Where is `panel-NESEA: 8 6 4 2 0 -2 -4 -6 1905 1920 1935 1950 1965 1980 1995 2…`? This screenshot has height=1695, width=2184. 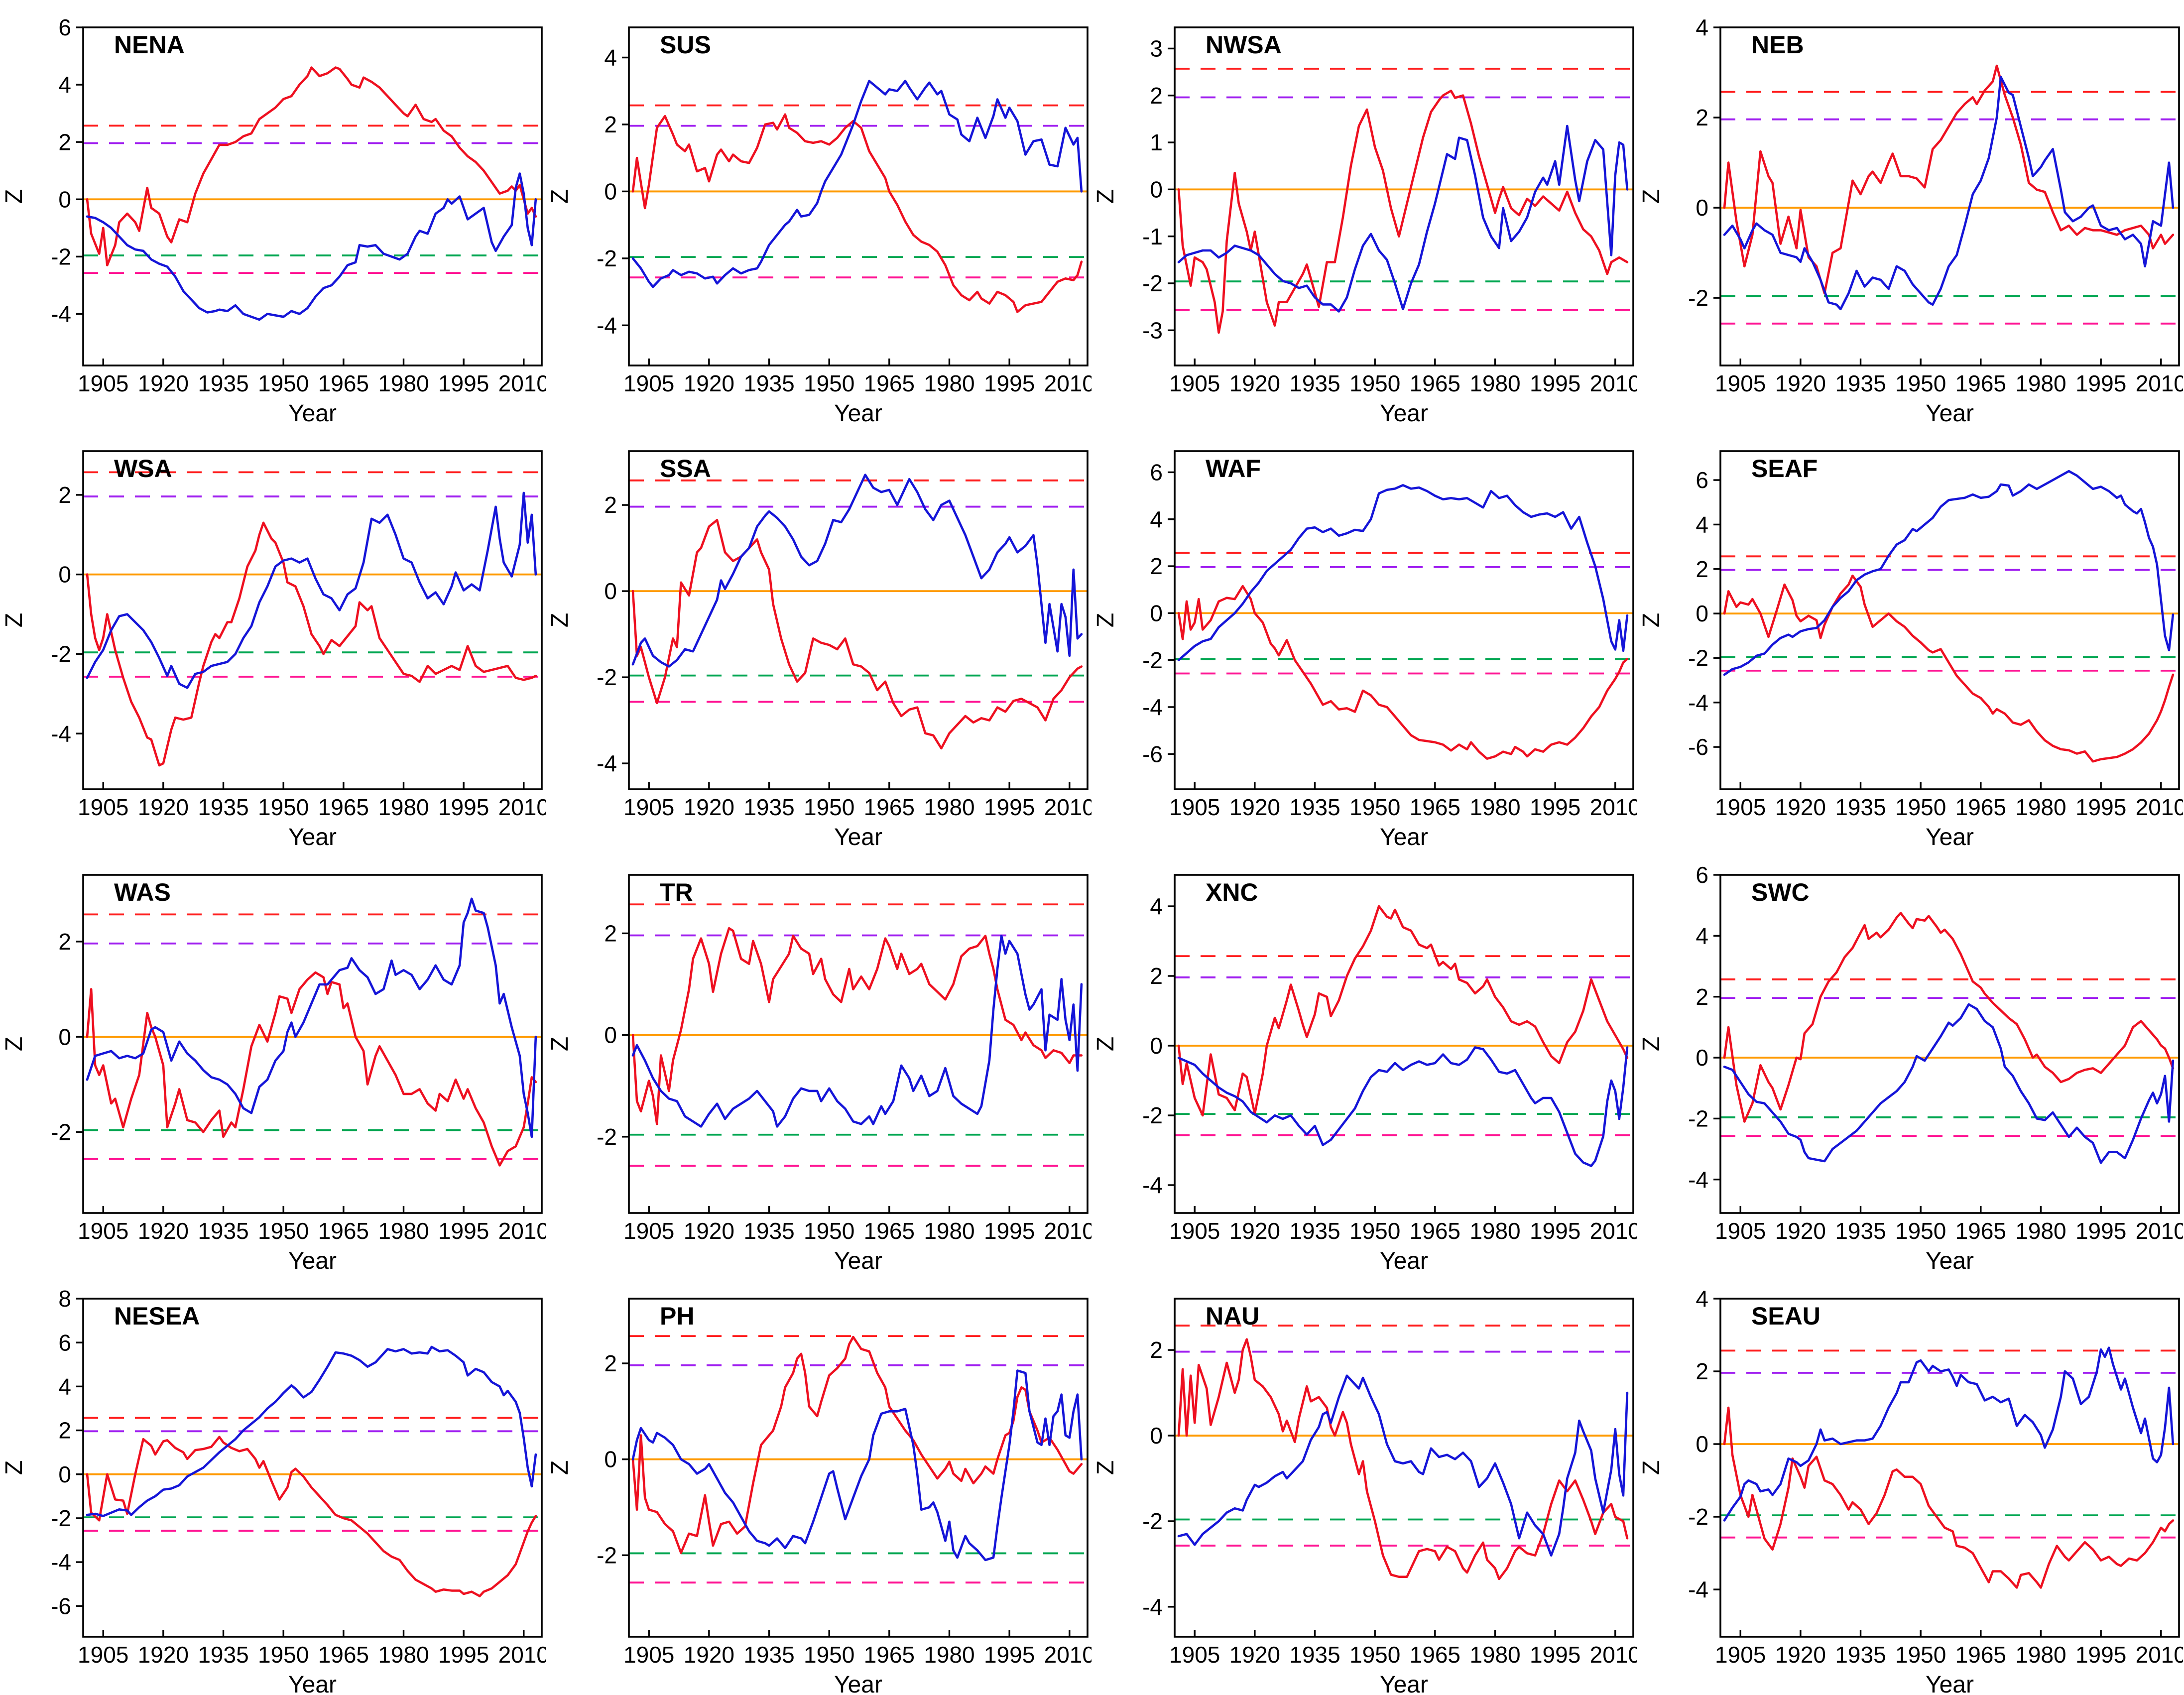 panel-NESEA: 8 6 4 2 0 -2 -4 -6 1905 1920 1935 1950 1965 1980 1995 2… is located at coordinates (273, 1483).